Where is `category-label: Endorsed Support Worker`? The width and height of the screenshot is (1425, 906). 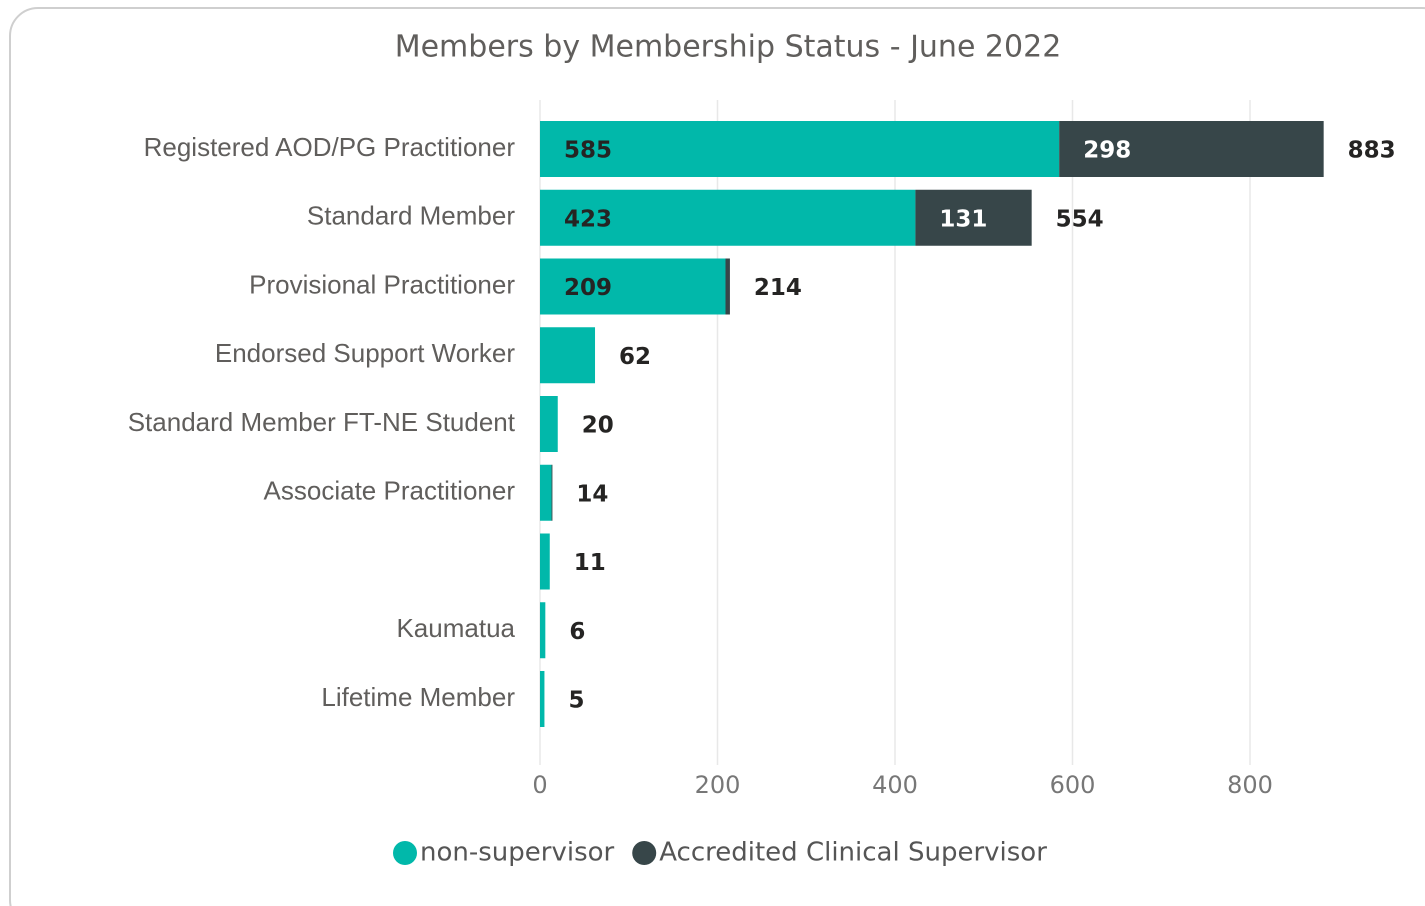 category-label: Endorsed Support Worker is located at coordinates (365, 353).